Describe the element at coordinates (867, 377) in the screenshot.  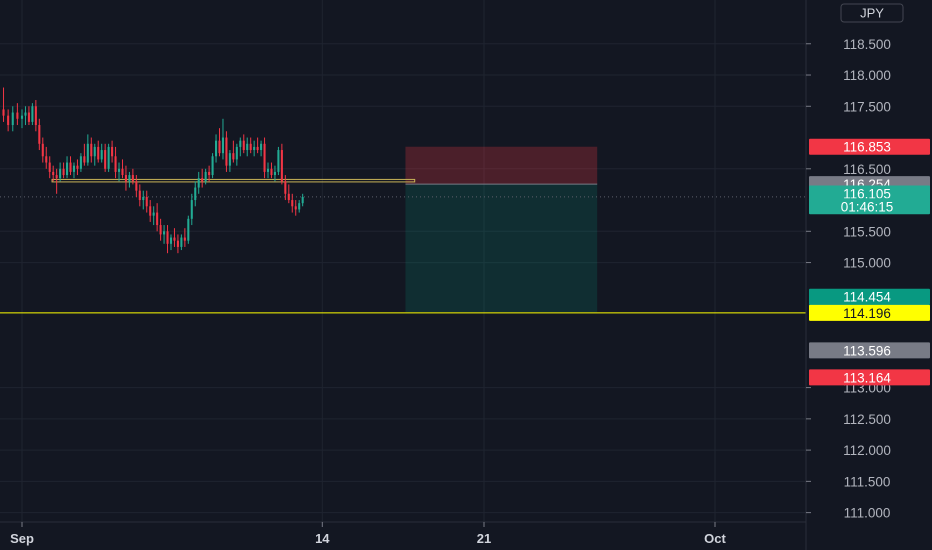
I see `price-label-text: 113.164` at that location.